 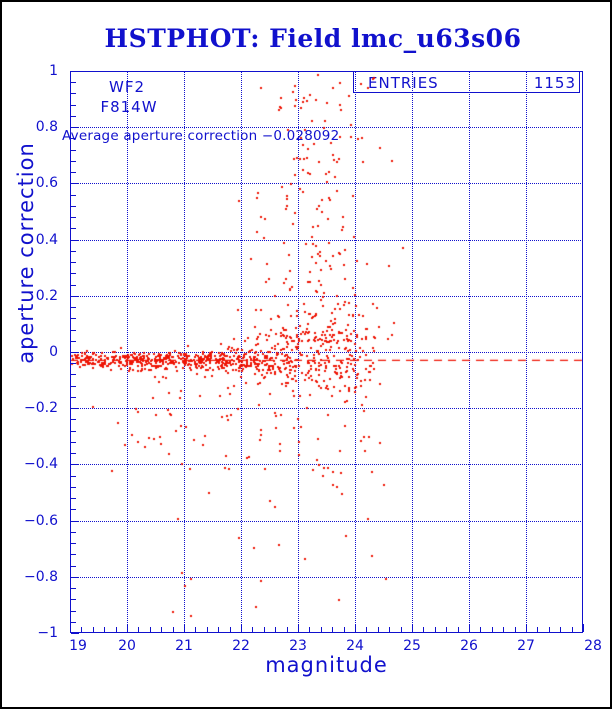 I want to click on x-tick-label: 22, so click(x=241, y=646).